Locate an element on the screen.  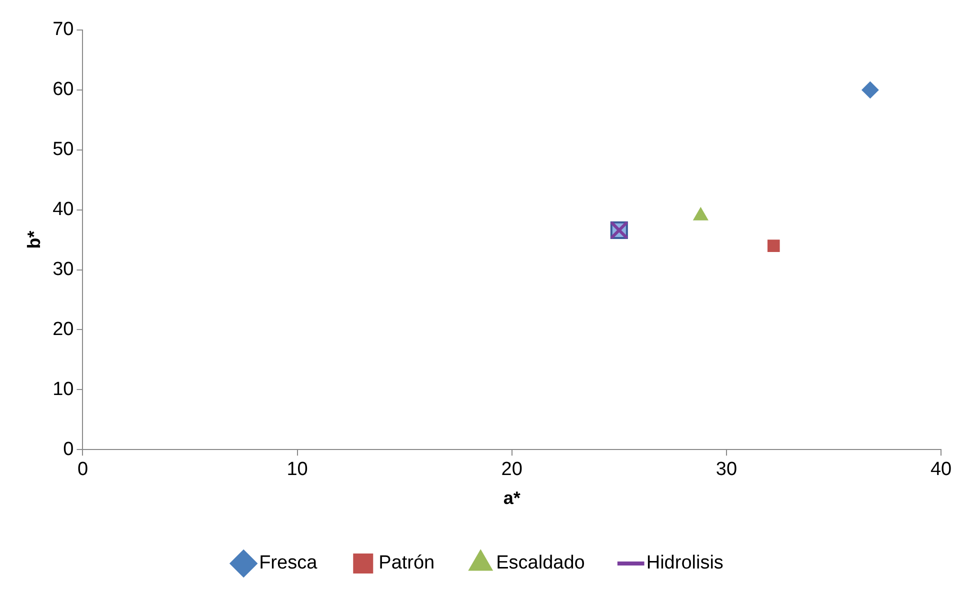
x-tick-label: 0 is located at coordinates (82, 469).